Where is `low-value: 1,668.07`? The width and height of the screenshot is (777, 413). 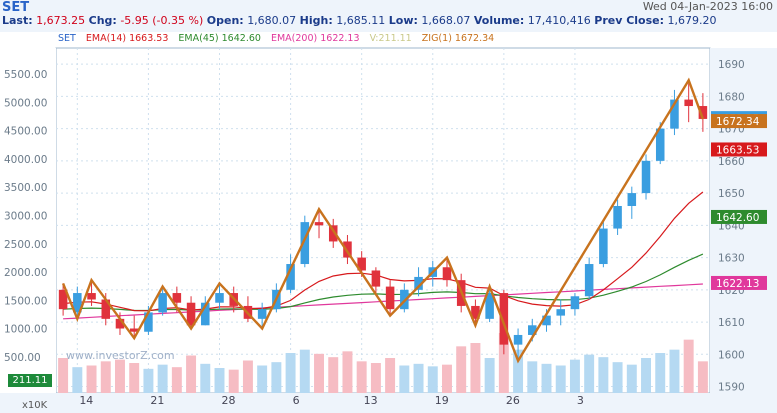 low-value: 1,668.07 is located at coordinates (446, 20).